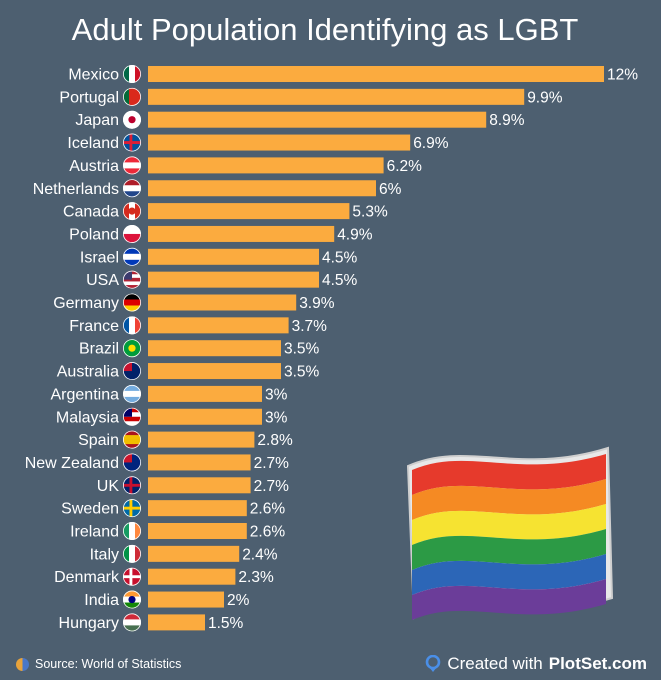 This screenshot has height=680, width=661. I want to click on spain-flag-icon, so click(132, 439).